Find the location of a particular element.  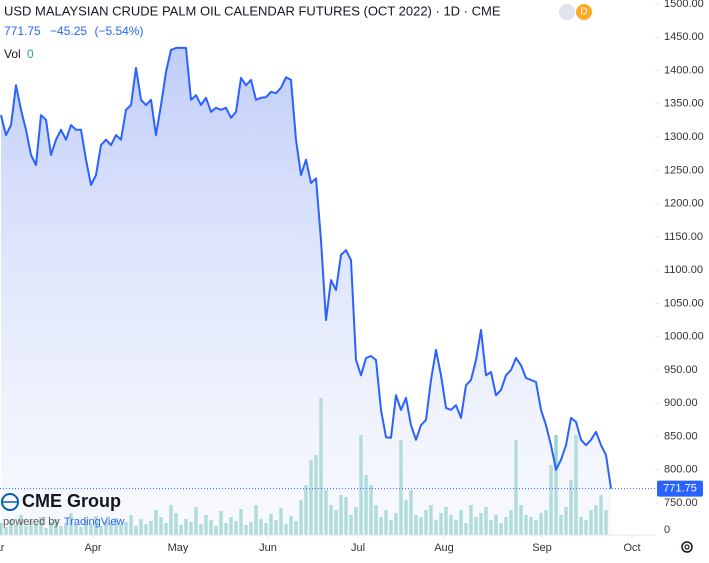

last-price-label: 771.75 is located at coordinates (680, 488).